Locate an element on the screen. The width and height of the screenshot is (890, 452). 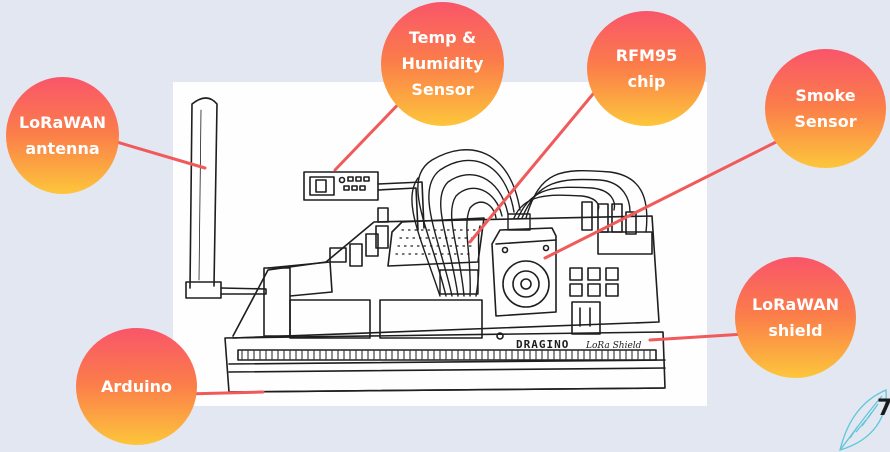
header-blocks-drawing is located at coordinates (373, 273).